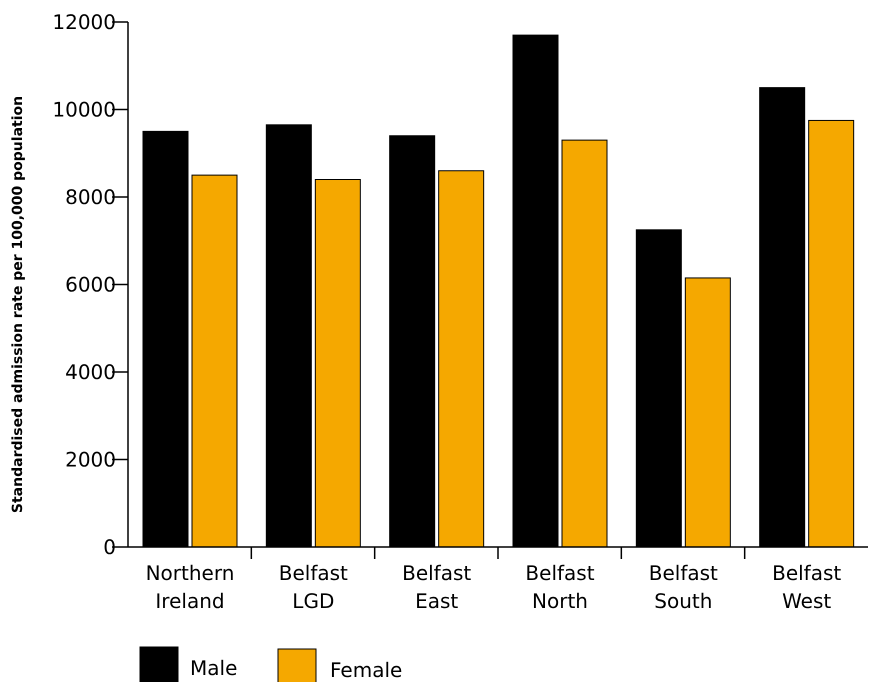 This screenshot has width=872, height=682. What do you see at coordinates (90, 460) in the screenshot?
I see `y-tick-label: 2000` at bounding box center [90, 460].